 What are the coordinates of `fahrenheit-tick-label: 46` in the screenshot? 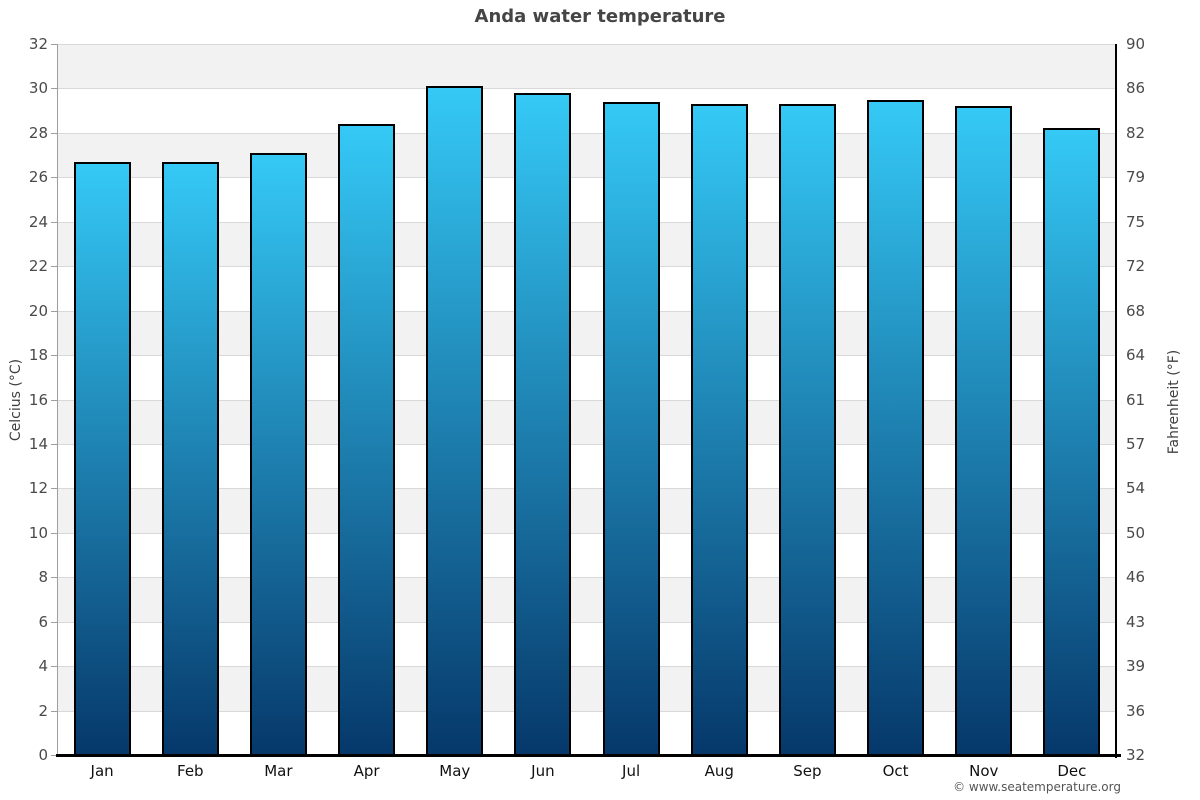 It's located at (1136, 577).